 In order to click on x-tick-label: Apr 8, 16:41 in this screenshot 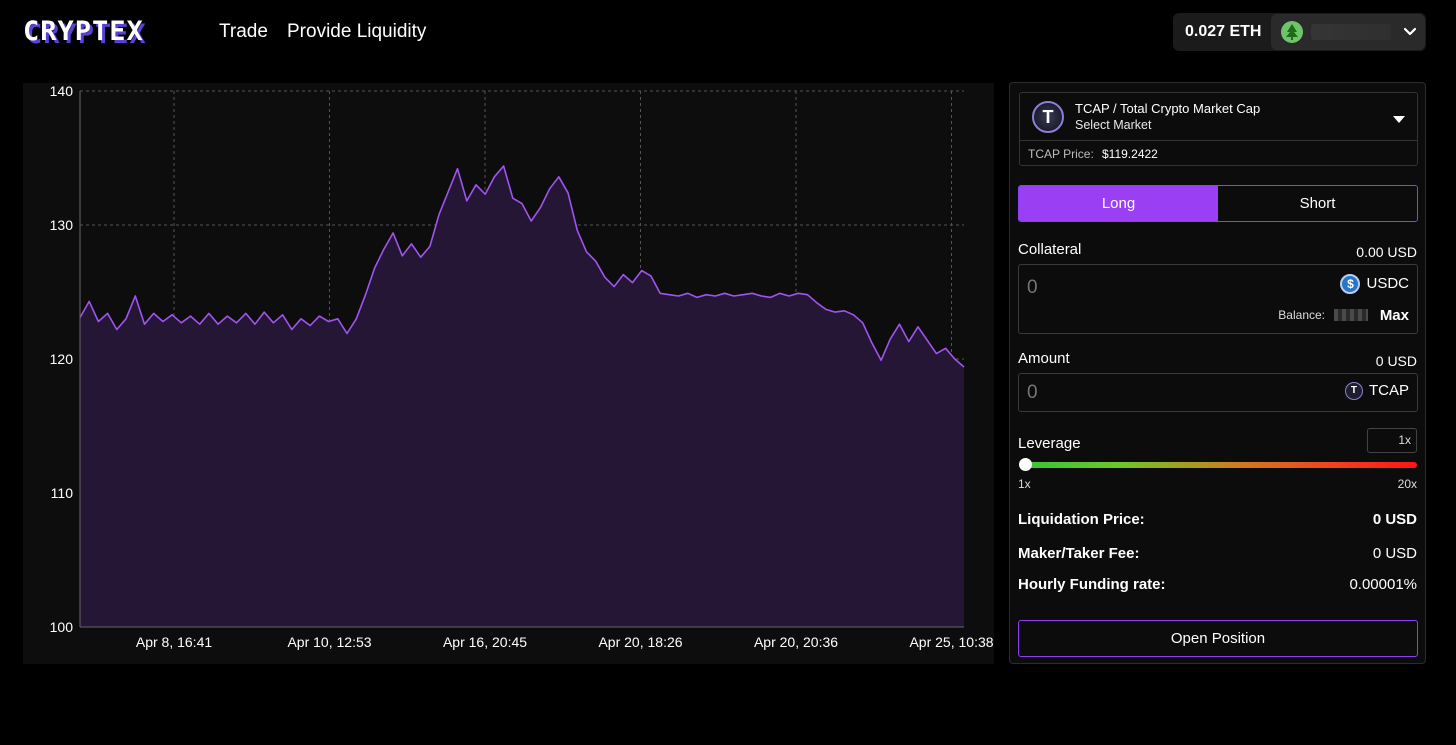, I will do `click(174, 642)`.